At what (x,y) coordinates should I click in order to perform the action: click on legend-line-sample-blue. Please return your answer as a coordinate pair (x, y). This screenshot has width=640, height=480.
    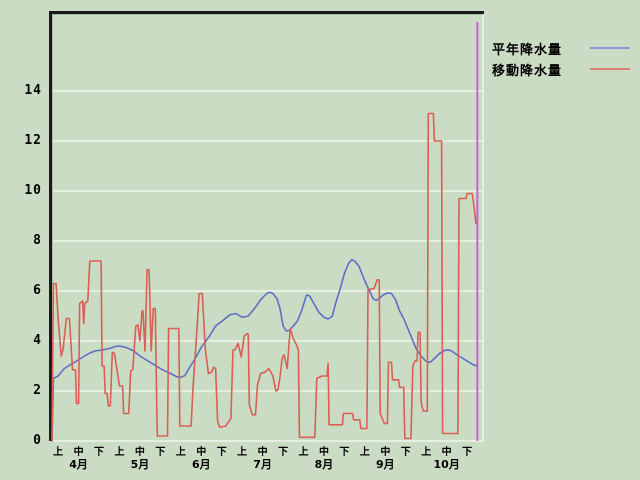
    Looking at the image, I should click on (610, 48).